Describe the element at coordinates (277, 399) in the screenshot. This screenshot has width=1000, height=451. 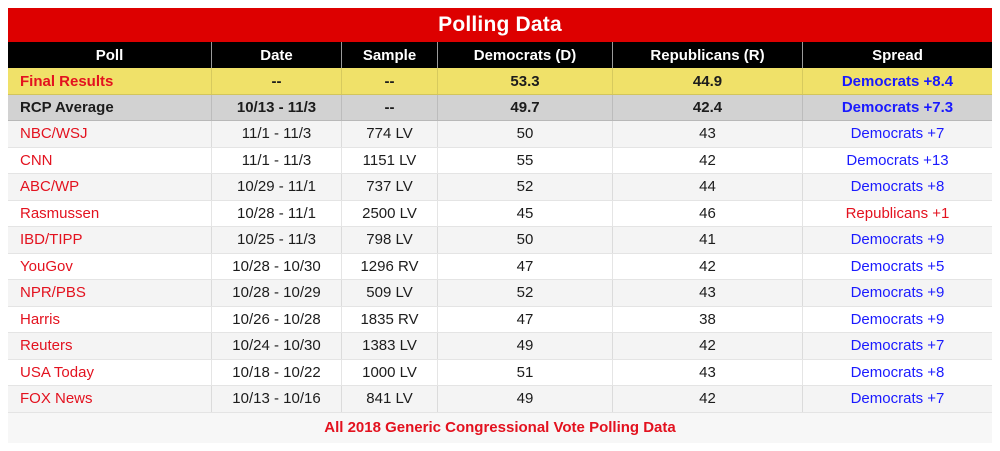
I see `date-cell: 10/13 - 10/16` at that location.